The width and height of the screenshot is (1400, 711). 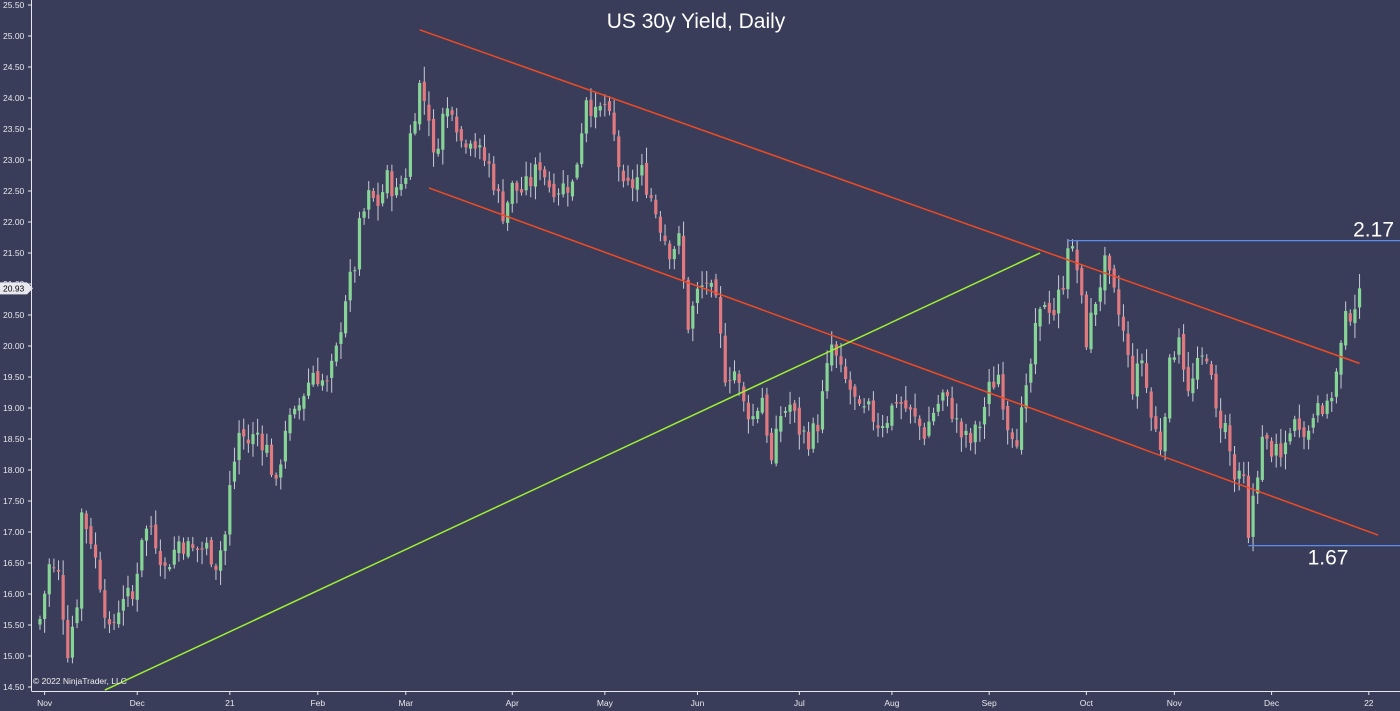 What do you see at coordinates (14, 67) in the screenshot?
I see `y-tick-label: 24.50` at bounding box center [14, 67].